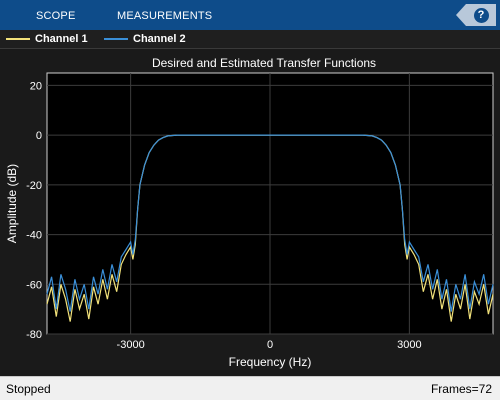  I want to click on help-icon: ?, so click(481, 15).